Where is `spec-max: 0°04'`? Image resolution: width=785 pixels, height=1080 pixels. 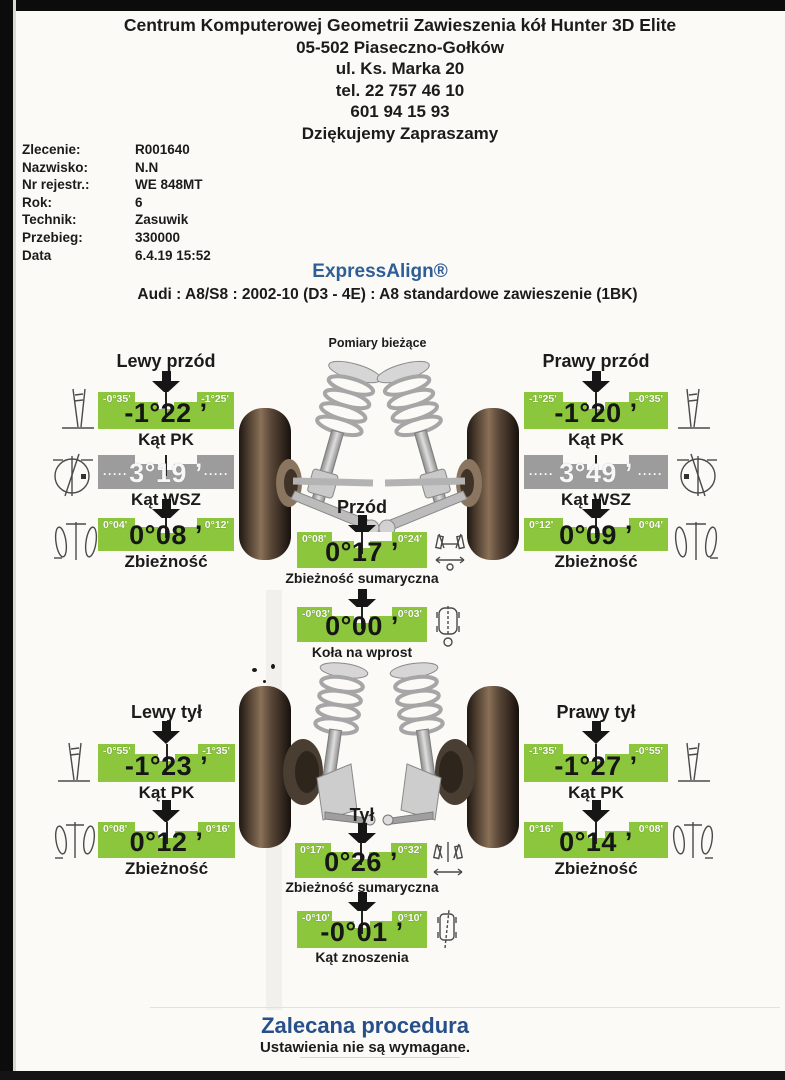 spec-max: 0°04' is located at coordinates (650, 525).